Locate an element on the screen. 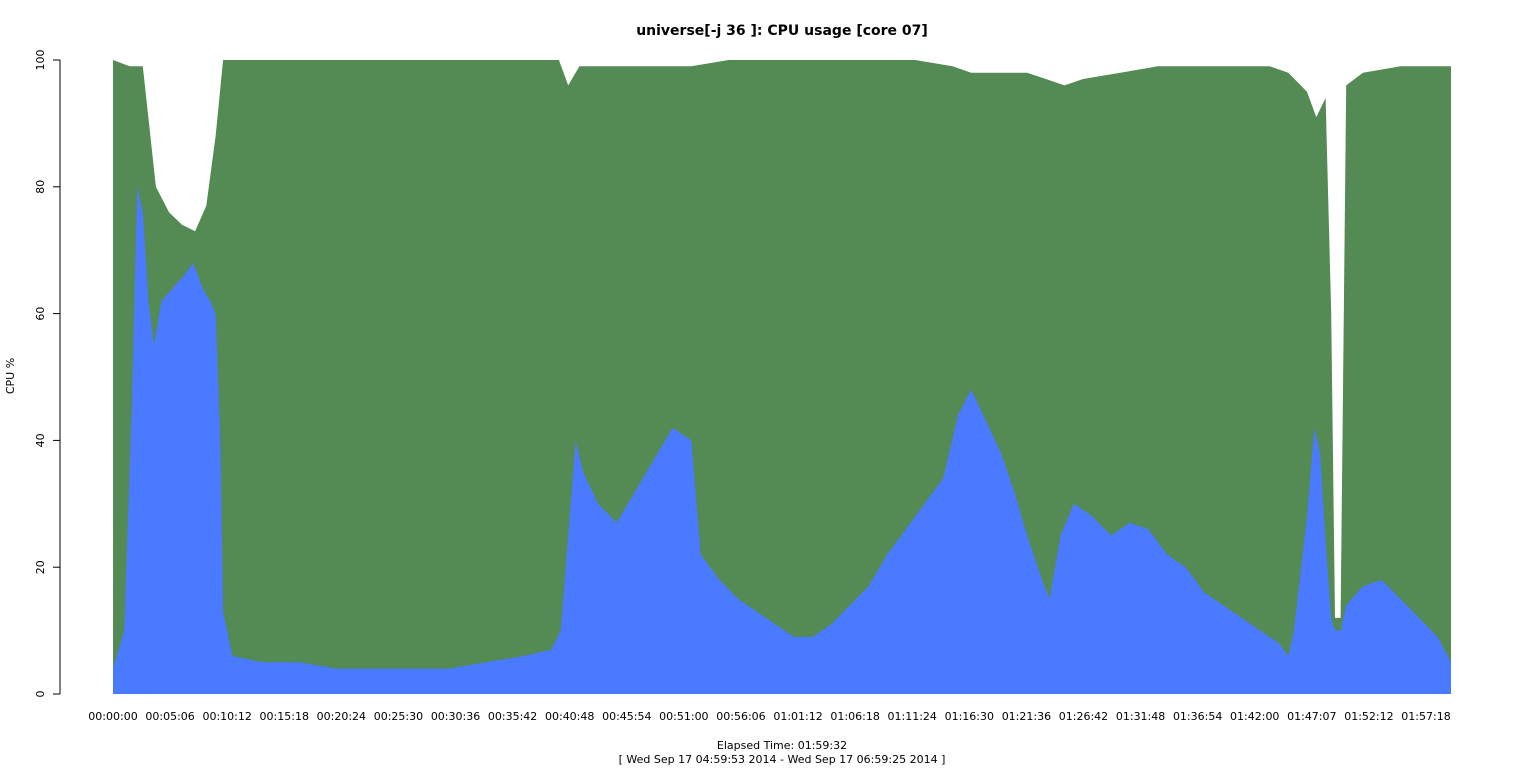 This screenshot has height=768, width=1536. x-tick-label: 00:25:30 is located at coordinates (398, 716).